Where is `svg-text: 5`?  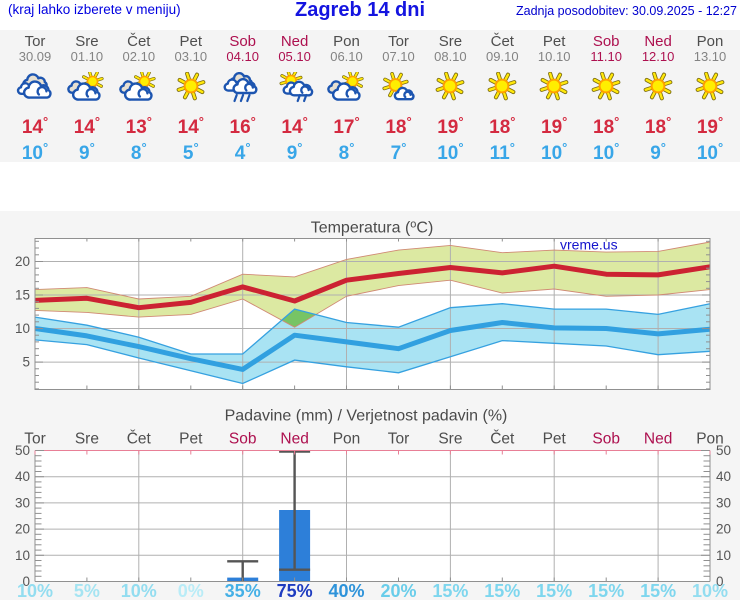
svg-text: 5 is located at coordinates (26, 362).